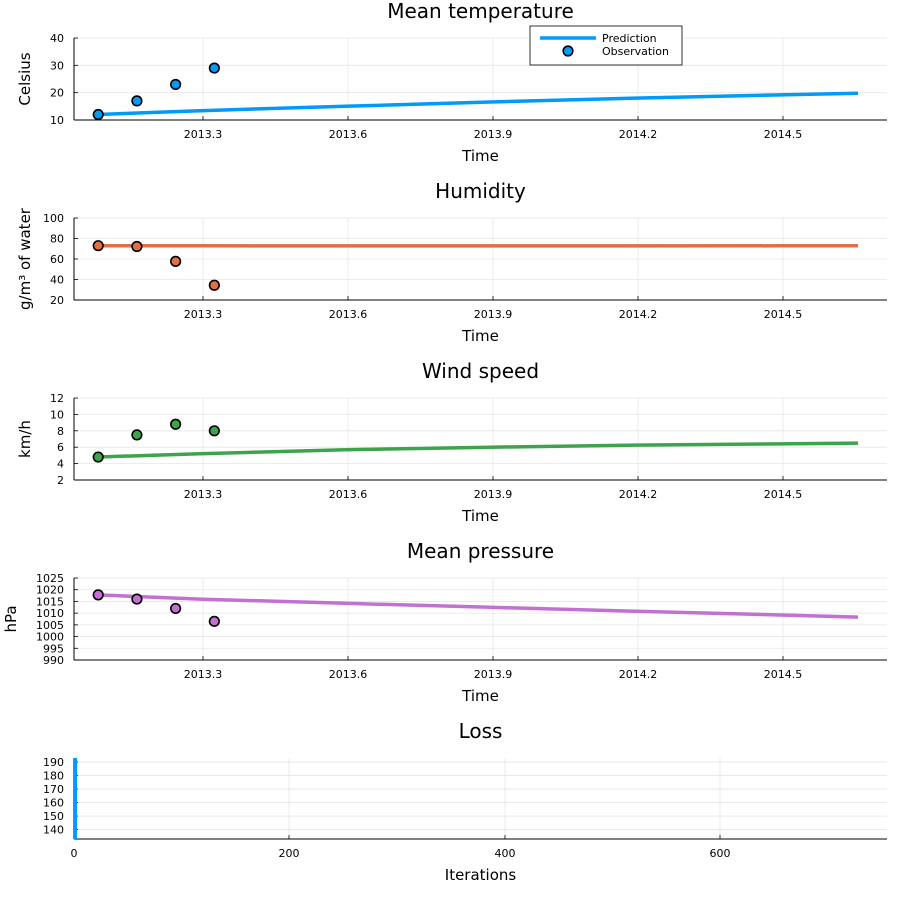 The image size is (899, 899). What do you see at coordinates (50, 578) in the screenshot?
I see `y-tick-label: 1025` at bounding box center [50, 578].